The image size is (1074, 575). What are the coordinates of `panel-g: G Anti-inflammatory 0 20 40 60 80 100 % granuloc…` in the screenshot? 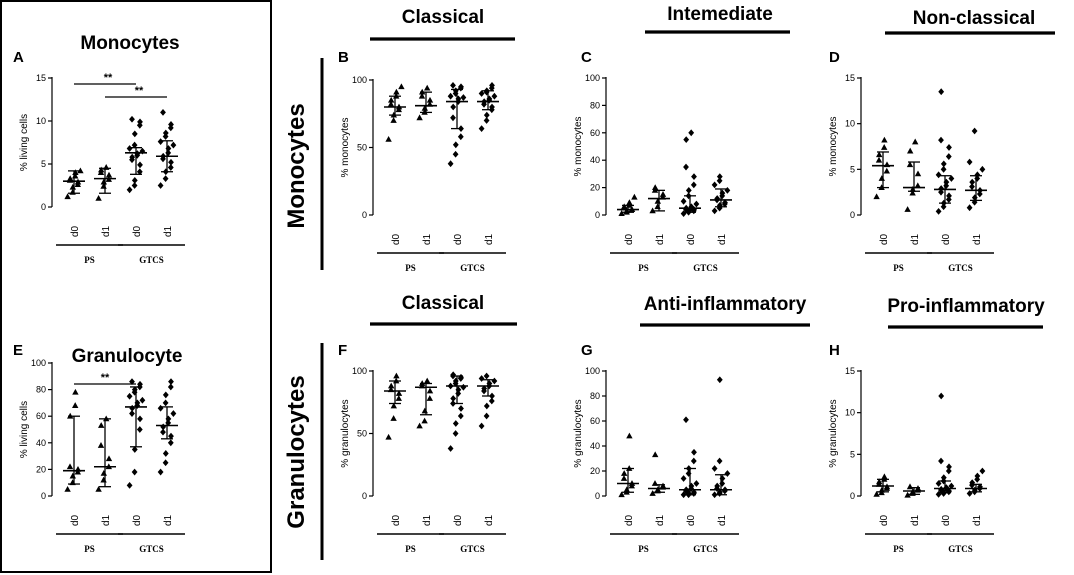 It's located at (691, 424).